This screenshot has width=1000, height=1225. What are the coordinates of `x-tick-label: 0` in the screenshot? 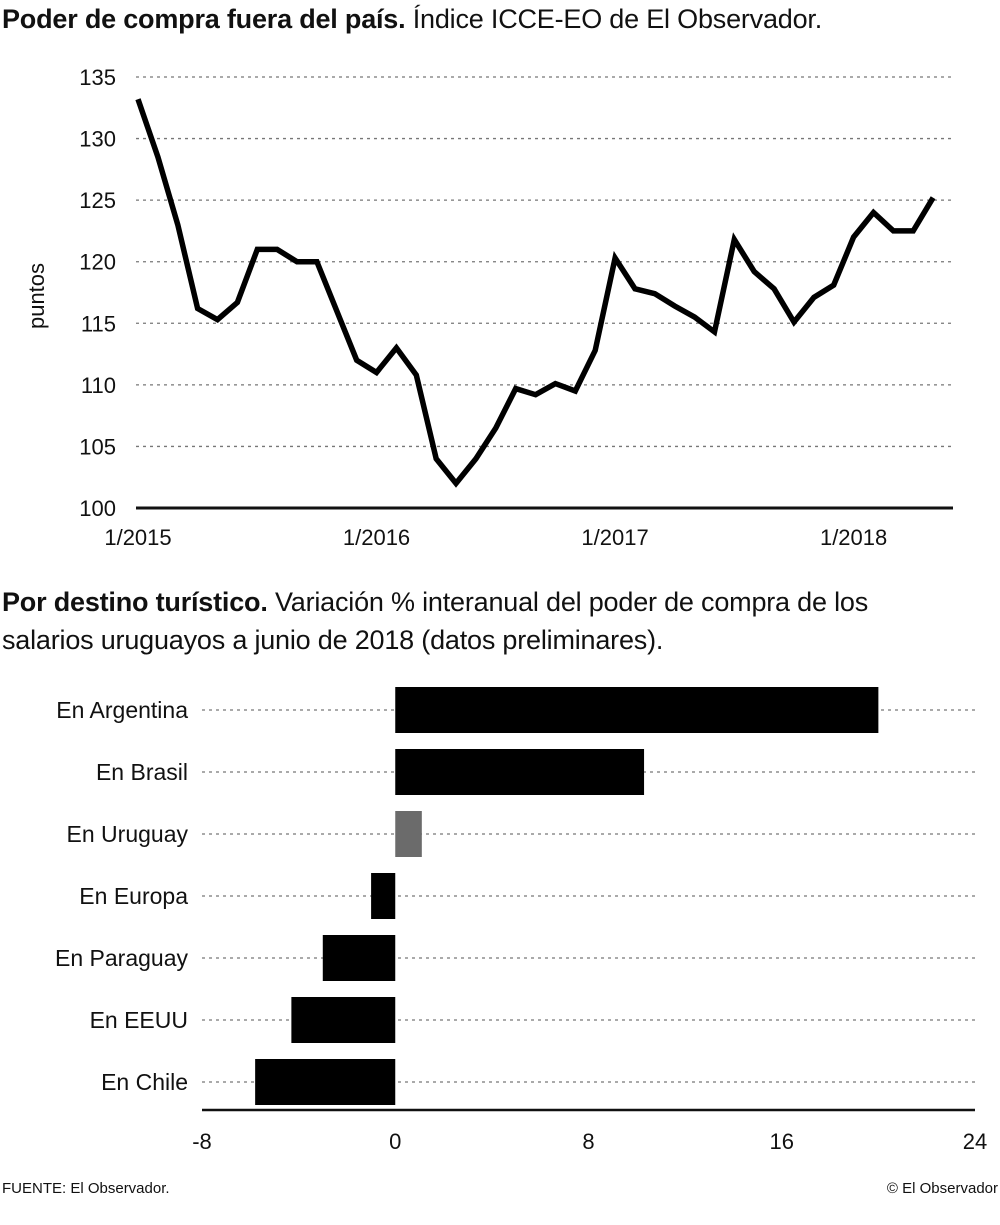 It's located at (395, 1141).